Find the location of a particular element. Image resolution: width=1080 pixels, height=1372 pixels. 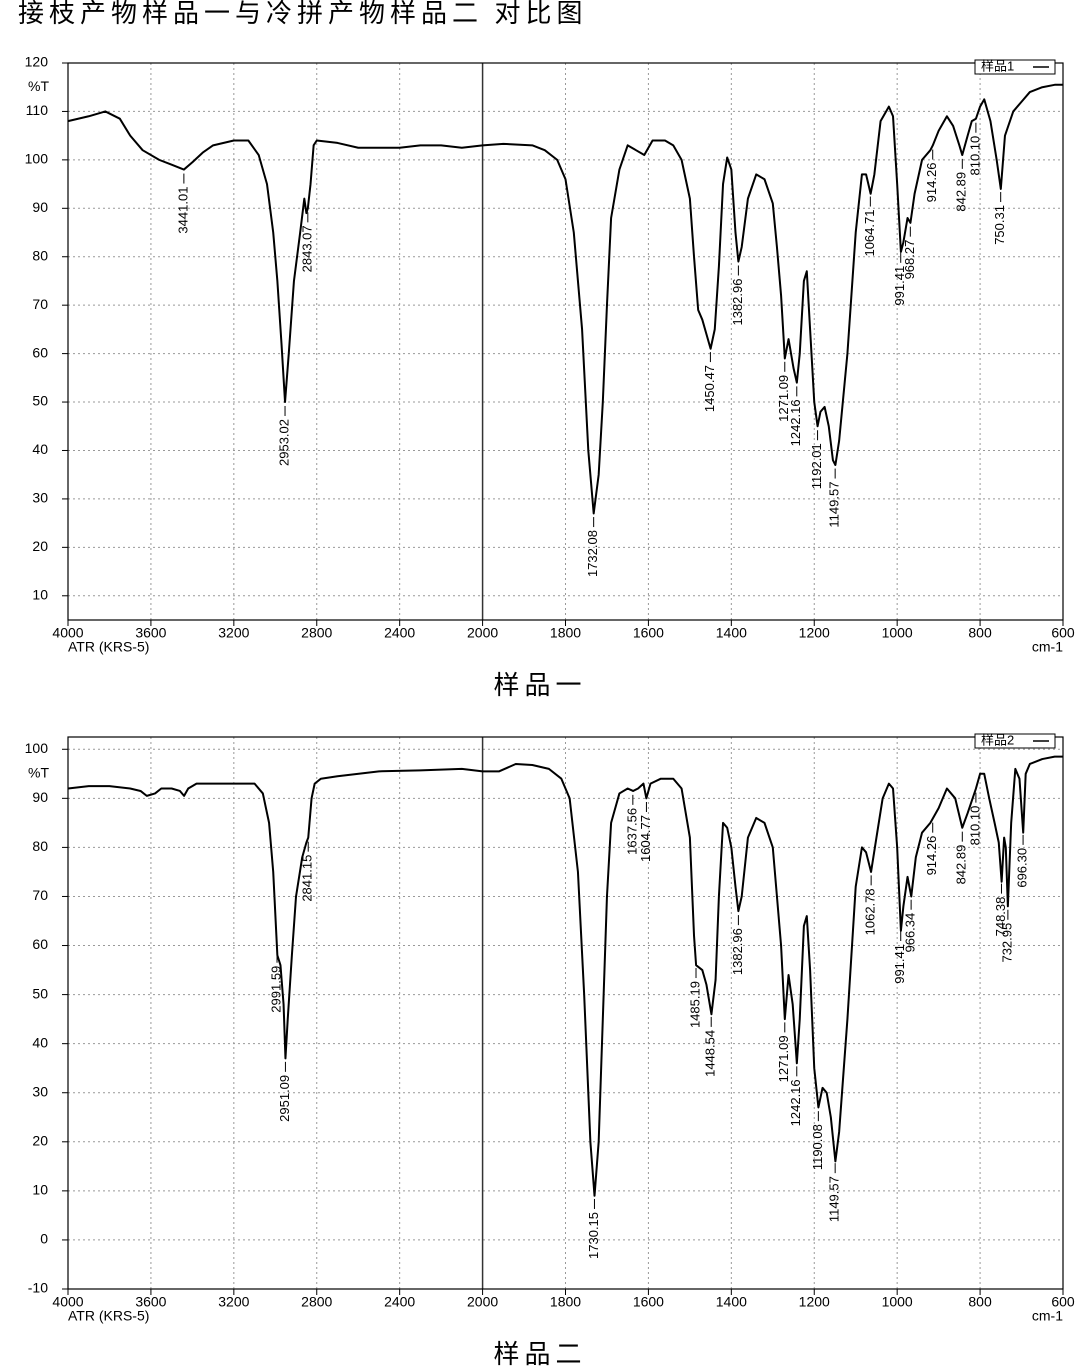

peak-label: 2841.15 is located at coordinates (307, 878).